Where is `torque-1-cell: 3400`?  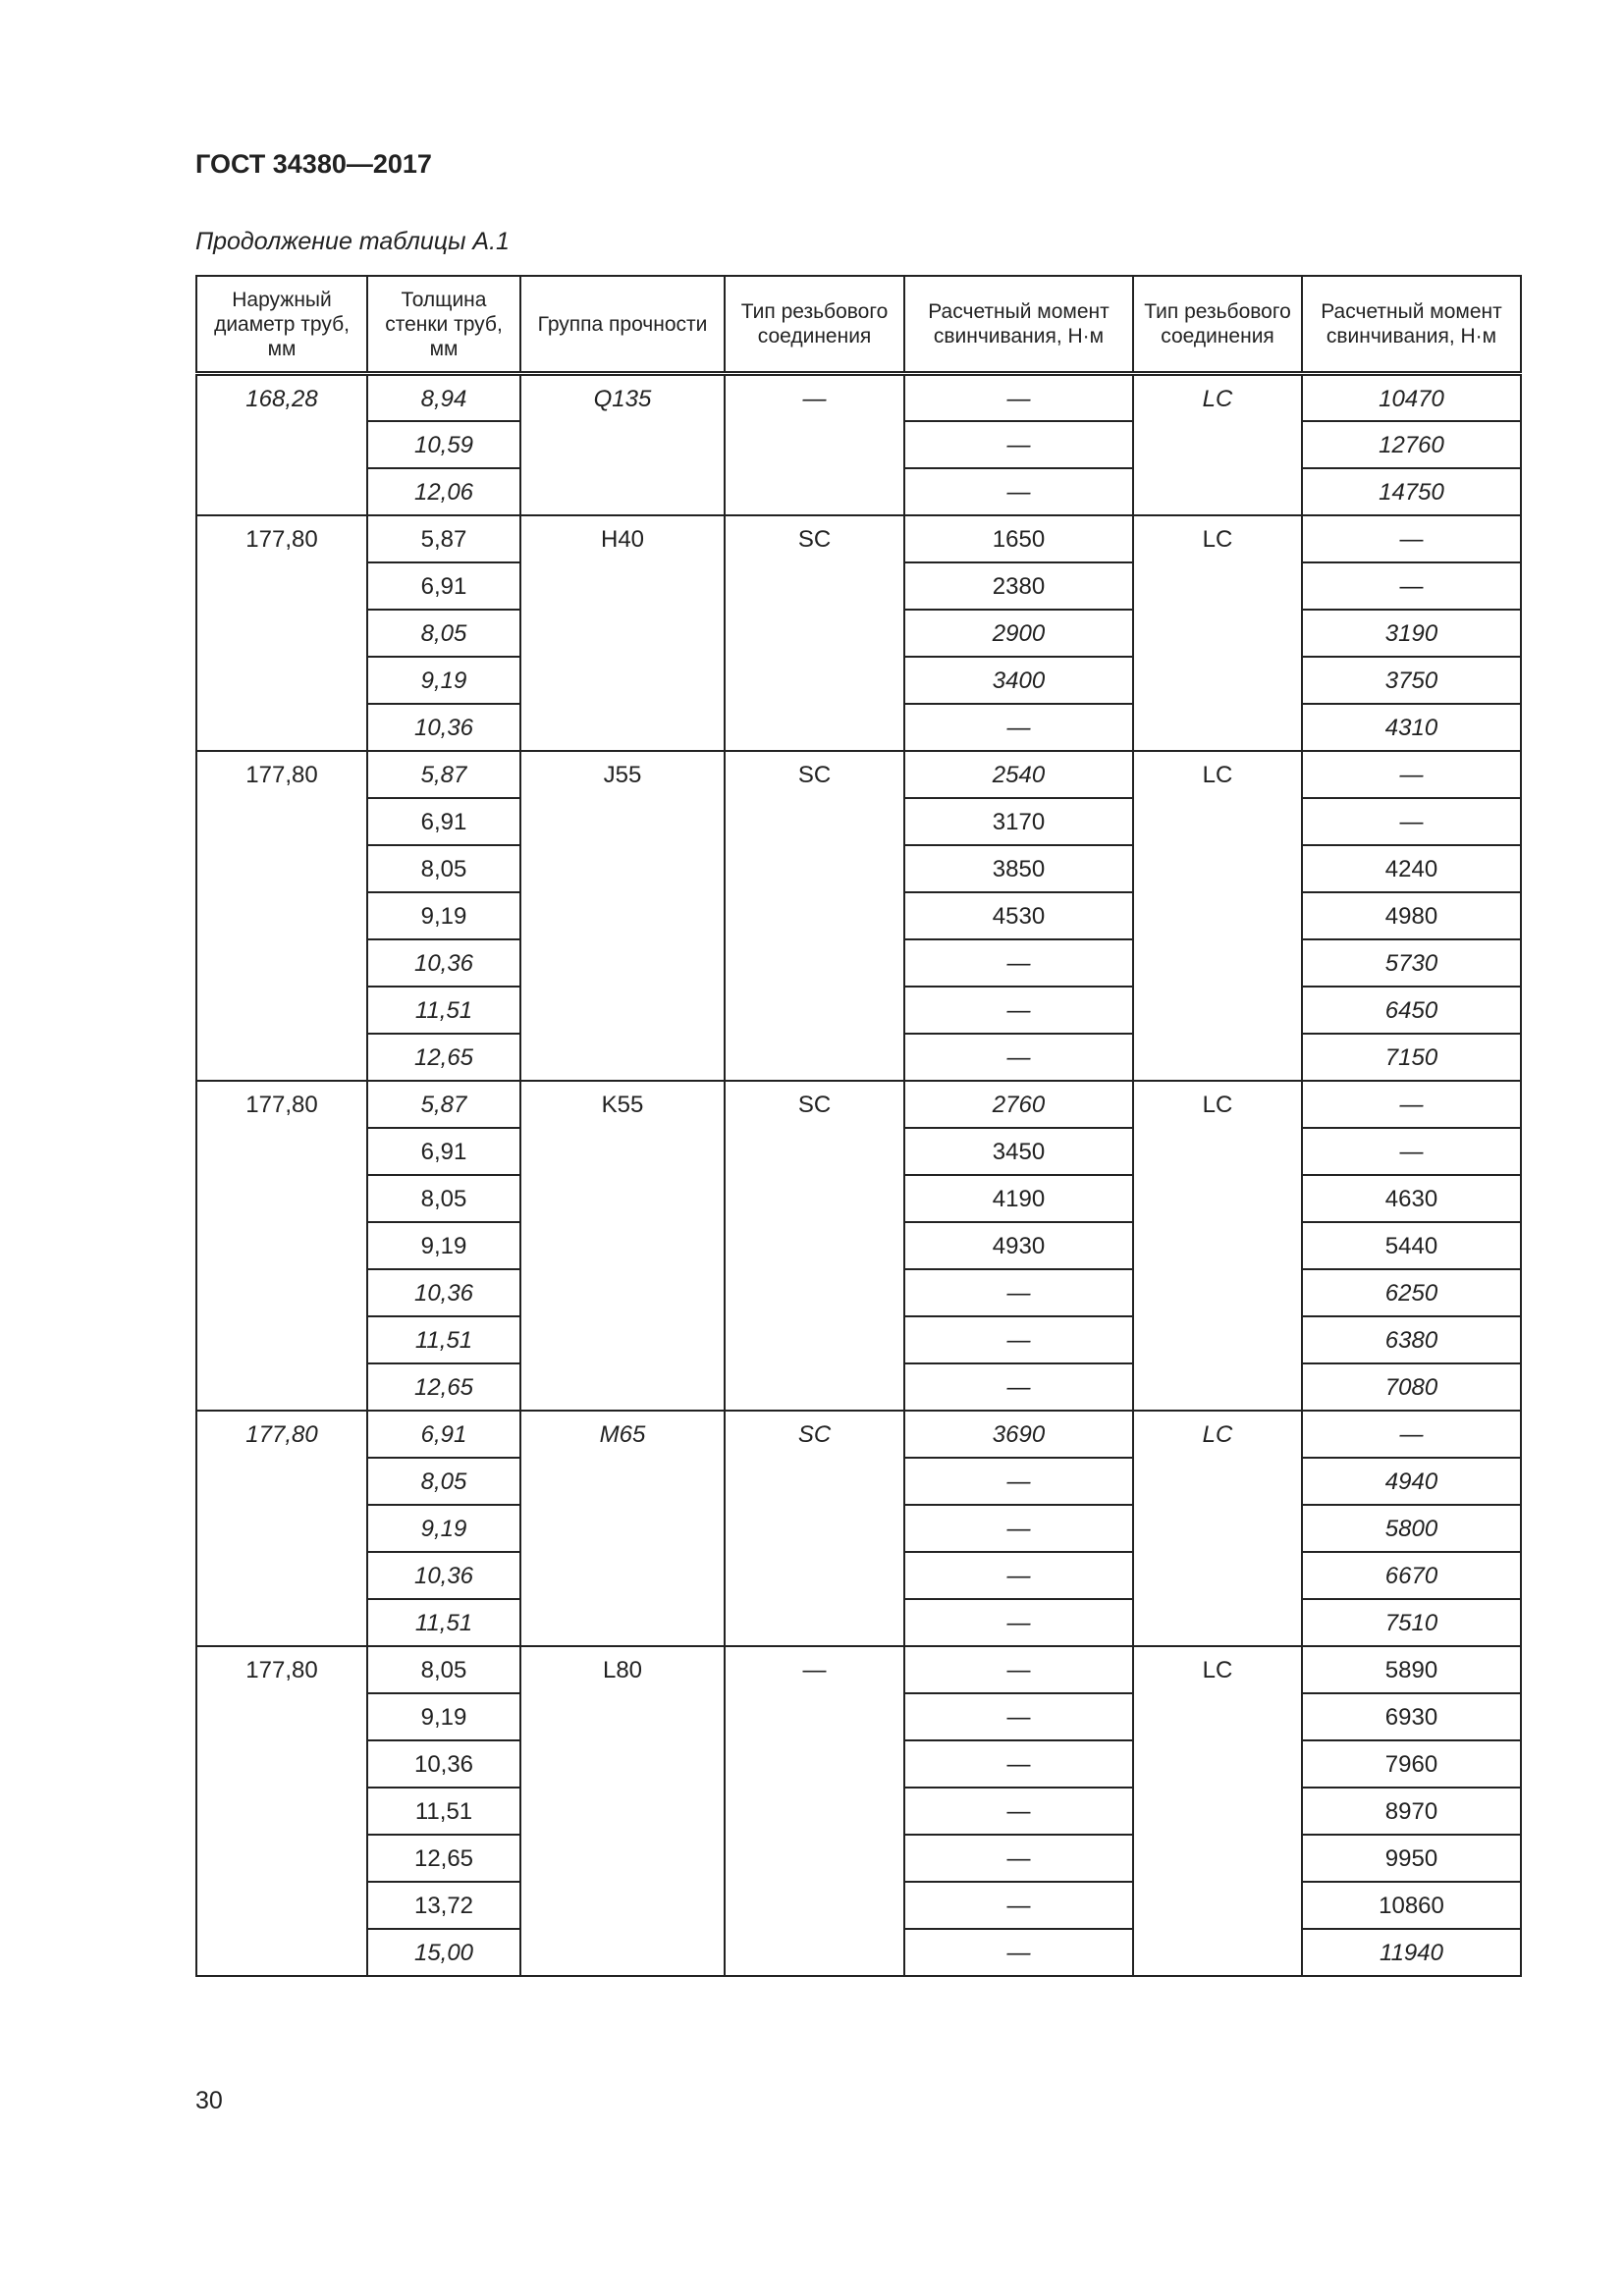
torque-1-cell: 3400 is located at coordinates (1018, 680).